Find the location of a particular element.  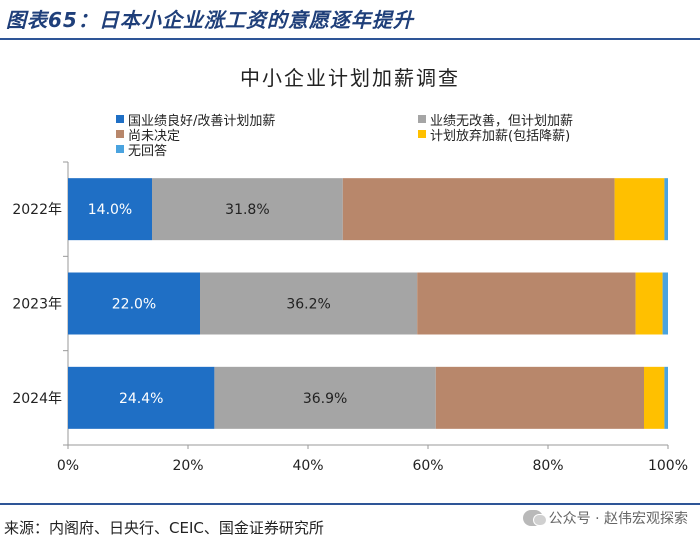

legend-item-no-answer: 无回答 is located at coordinates (142, 150).